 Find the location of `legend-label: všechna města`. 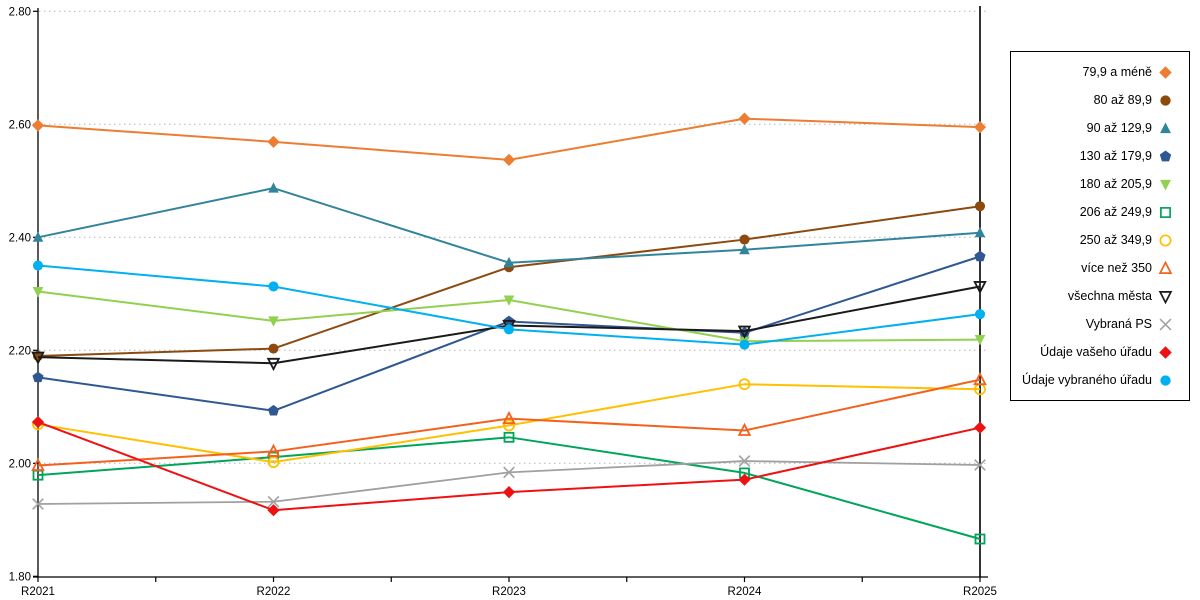

legend-label: všechna města is located at coordinates (1109, 296).